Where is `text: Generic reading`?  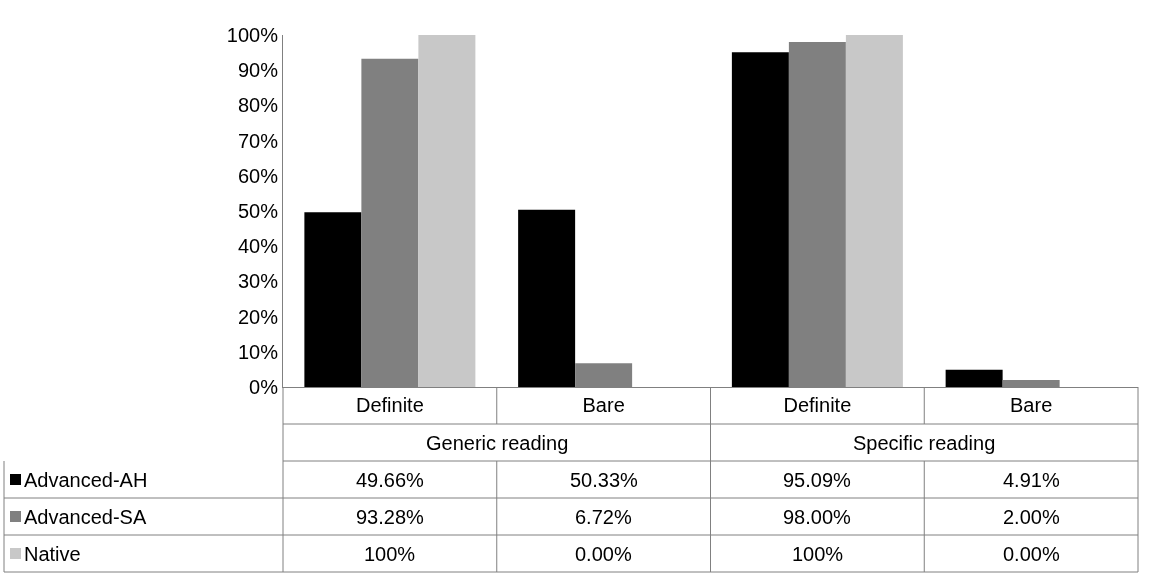 text: Generic reading is located at coordinates (497, 443).